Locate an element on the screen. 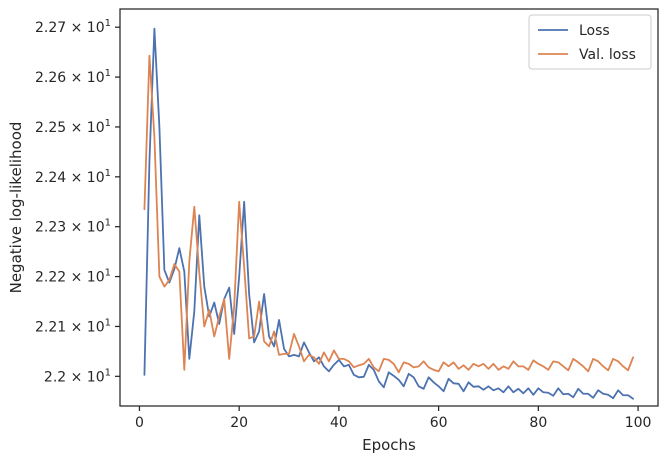 Image resolution: width=666 pixels, height=463 pixels. x-tick-label: 80 is located at coordinates (538, 423).